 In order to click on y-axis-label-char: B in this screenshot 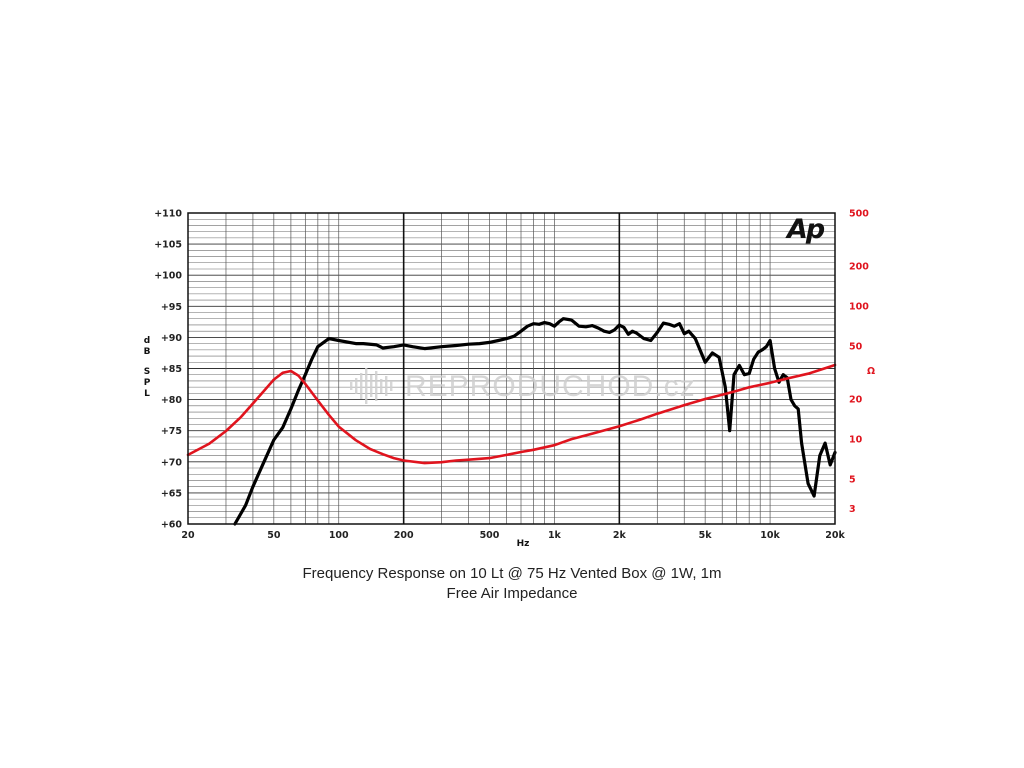, I will do `click(147, 352)`.